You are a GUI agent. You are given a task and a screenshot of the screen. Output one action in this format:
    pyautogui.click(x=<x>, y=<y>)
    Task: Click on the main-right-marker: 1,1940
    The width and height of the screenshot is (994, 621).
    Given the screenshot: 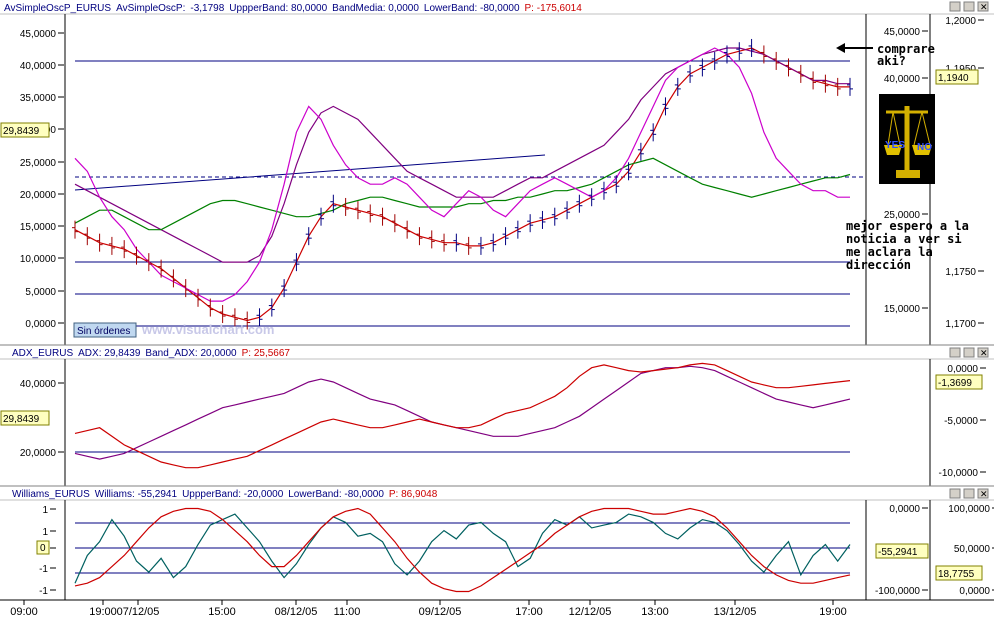 What is the action you would take?
    pyautogui.click(x=957, y=77)
    